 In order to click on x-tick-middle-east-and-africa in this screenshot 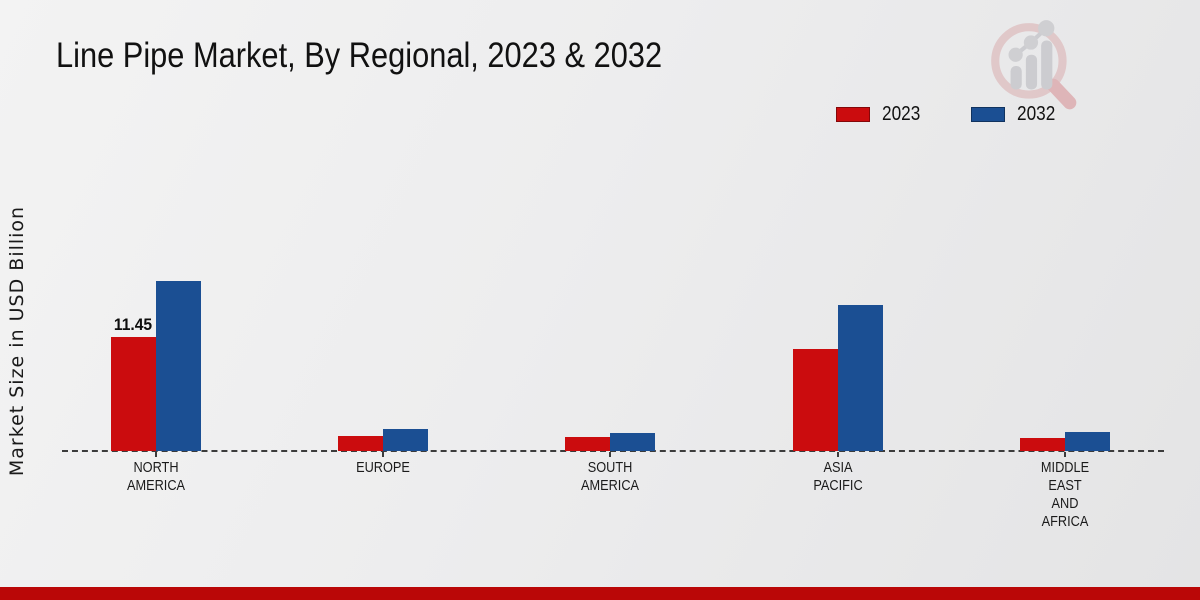, I will do `click(1065, 454)`.